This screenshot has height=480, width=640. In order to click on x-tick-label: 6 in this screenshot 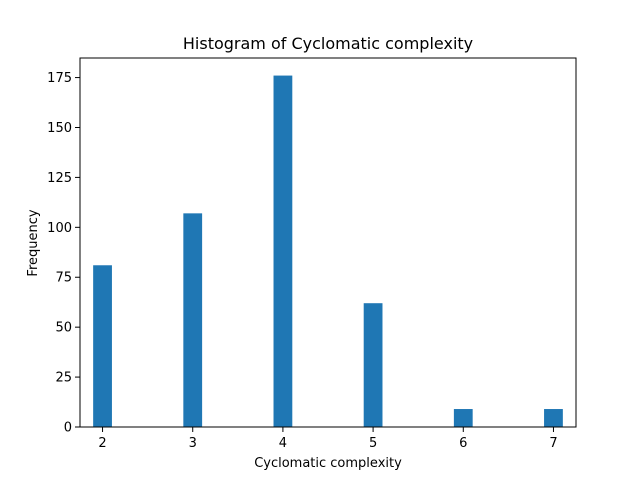, I will do `click(463, 443)`.